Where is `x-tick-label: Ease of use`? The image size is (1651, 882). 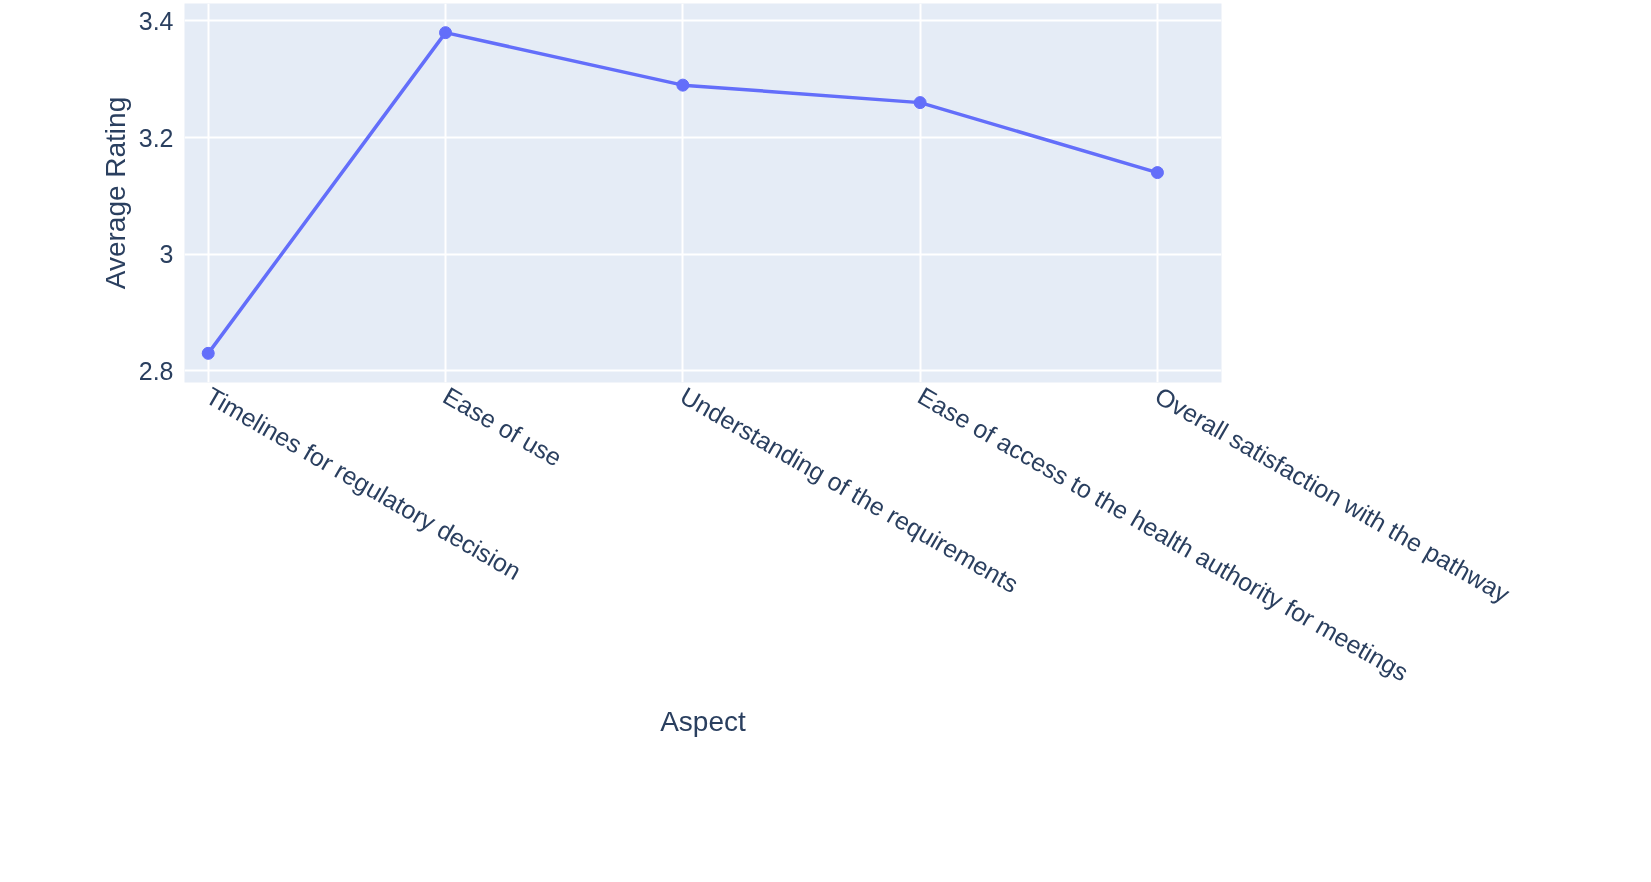 x-tick-label: Ease of use is located at coordinates (502, 426).